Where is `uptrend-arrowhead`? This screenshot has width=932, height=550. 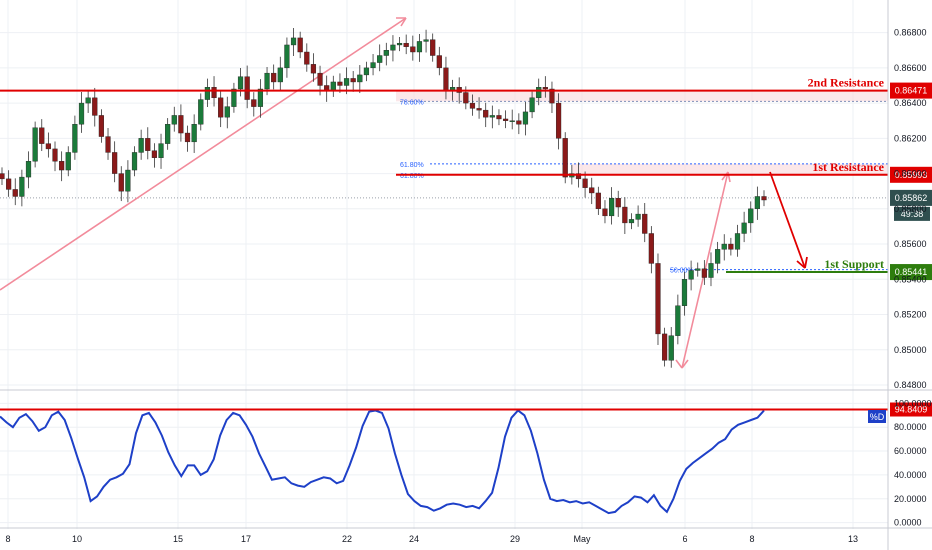
uptrend-arrowhead is located at coordinates (401, 22).